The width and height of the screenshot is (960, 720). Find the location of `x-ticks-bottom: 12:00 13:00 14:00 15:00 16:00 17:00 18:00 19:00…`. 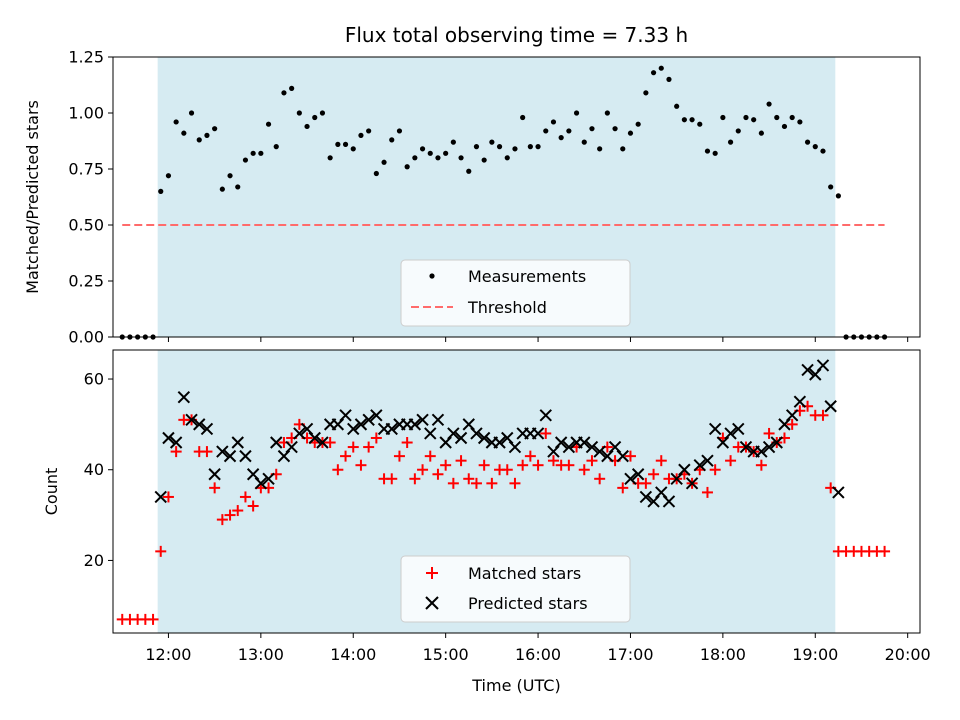

x-ticks-bottom: 12:00 13:00 14:00 15:00 16:00 17:00 18:00 19:00… is located at coordinates (538, 648).